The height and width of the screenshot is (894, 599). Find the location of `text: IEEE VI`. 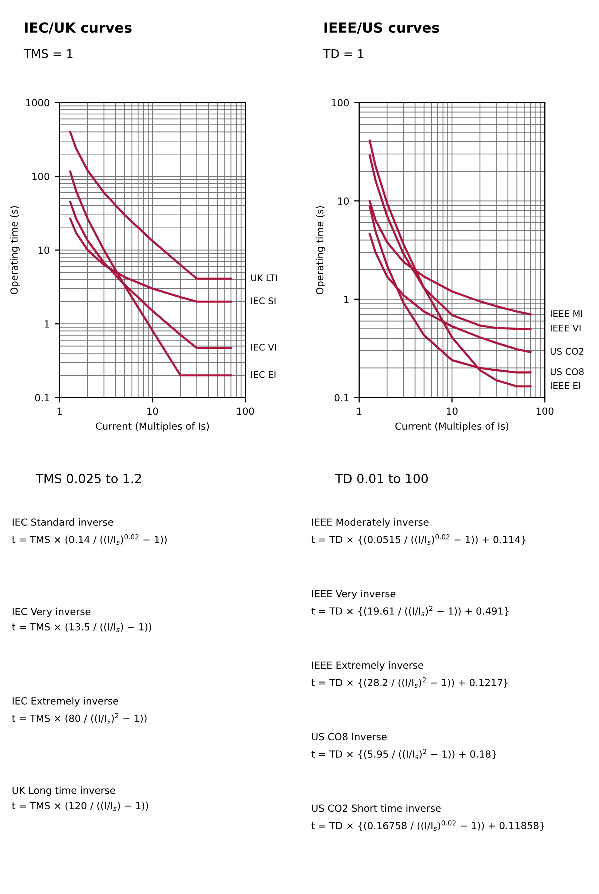

text: IEEE VI is located at coordinates (566, 328).